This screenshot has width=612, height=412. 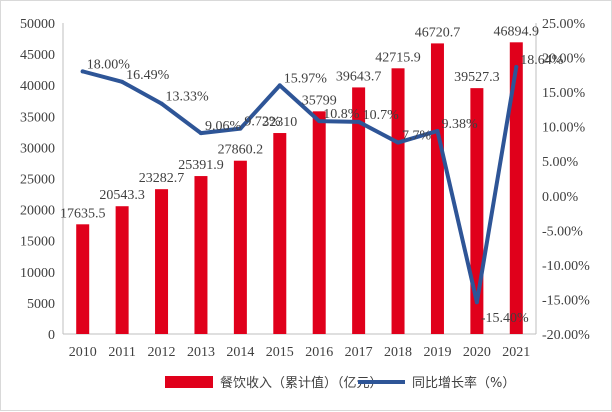 I want to click on line-data-label: 18.64%, so click(x=542, y=60).